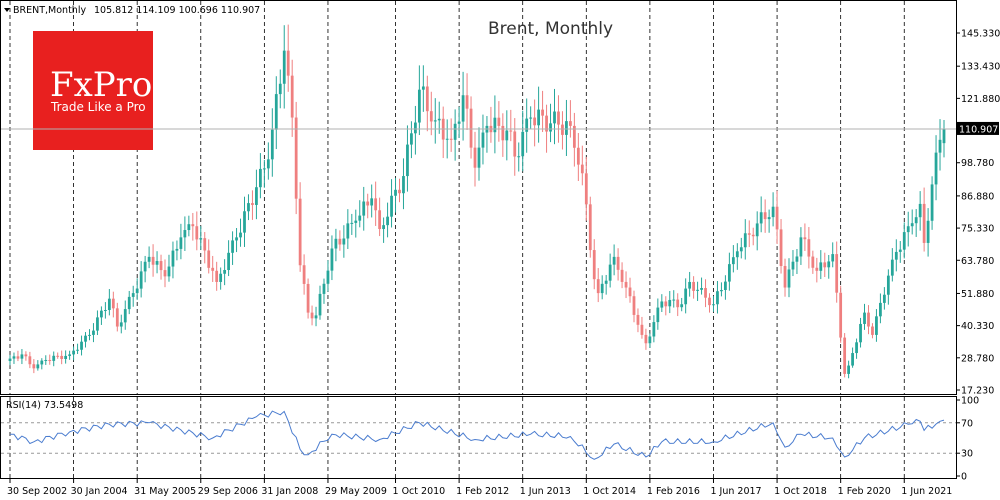 This screenshot has width=1000, height=500. What do you see at coordinates (800, 491) in the screenshot?
I see `time-tick-label: 1 Oct 2018` at bounding box center [800, 491].